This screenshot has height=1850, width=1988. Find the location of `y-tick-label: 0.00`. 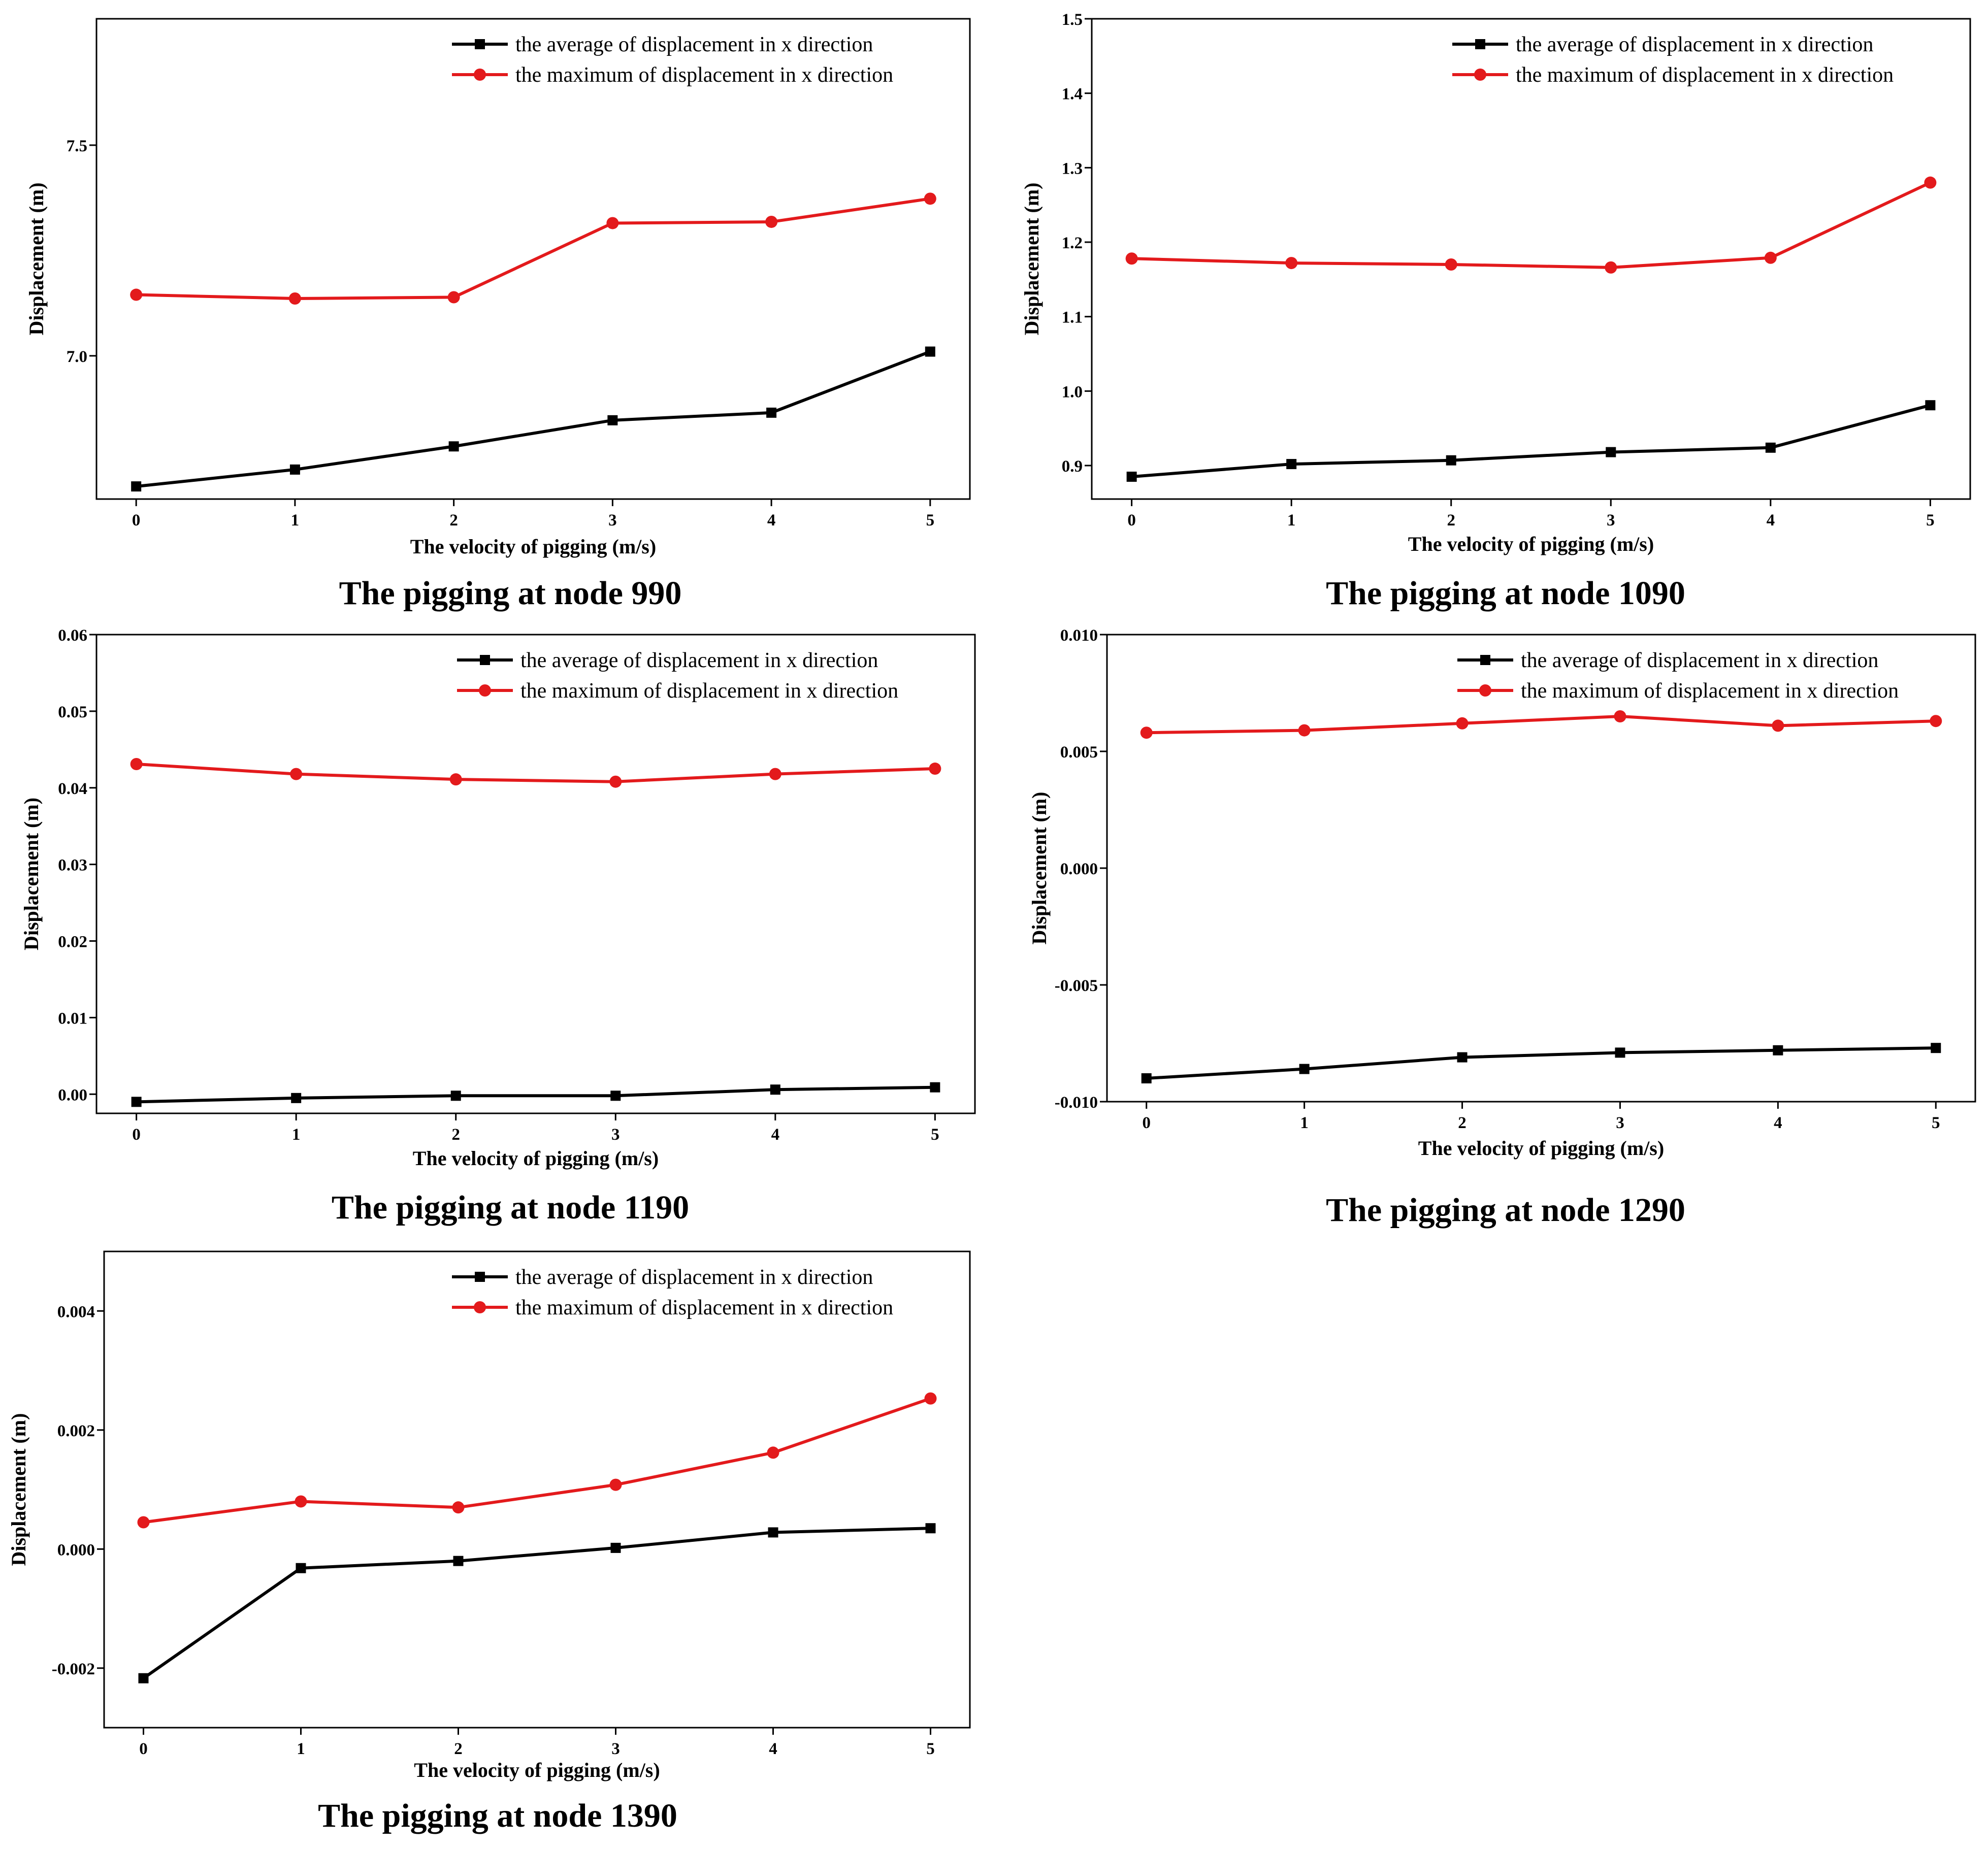

y-tick-label: 0.00 is located at coordinates (73, 1095).